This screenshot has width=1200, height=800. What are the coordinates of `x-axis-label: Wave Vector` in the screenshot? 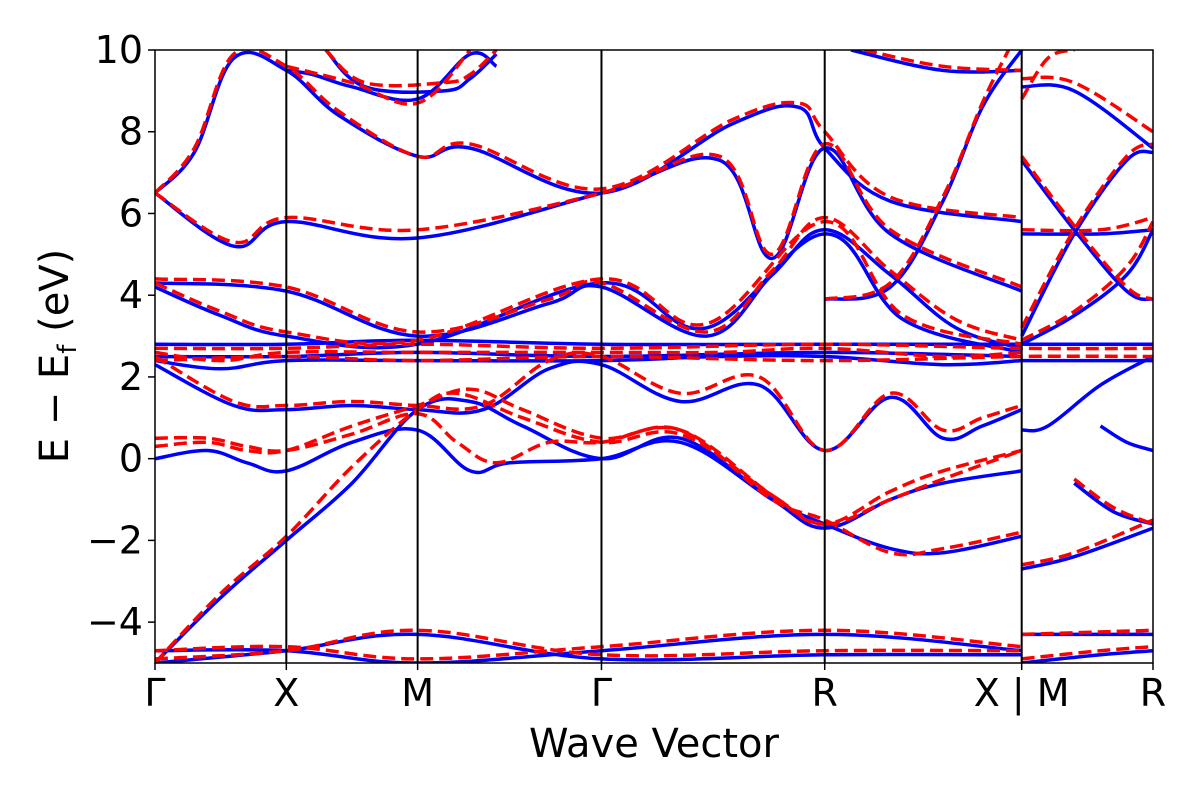 It's located at (654, 744).